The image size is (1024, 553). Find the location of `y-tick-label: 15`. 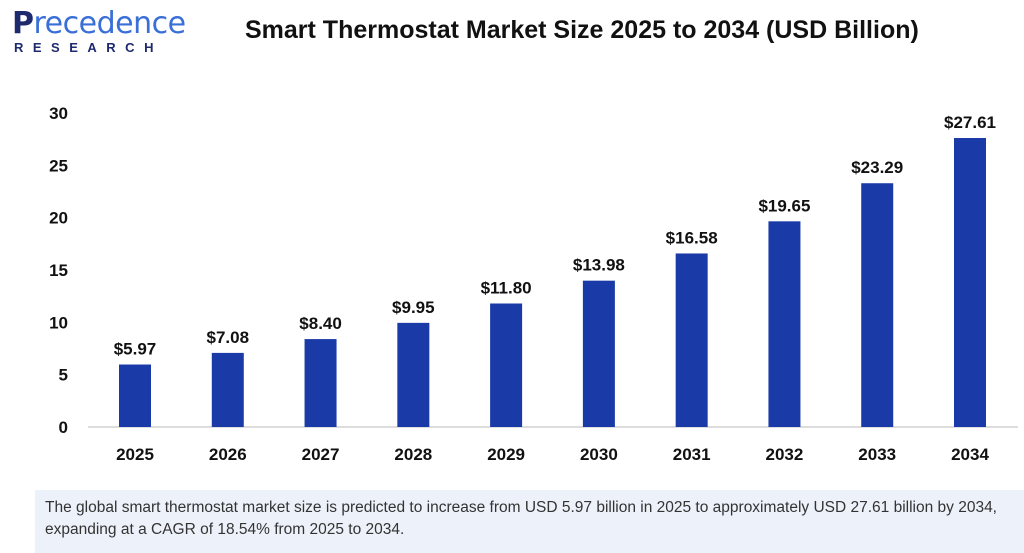

y-tick-label: 15 is located at coordinates (58, 270).